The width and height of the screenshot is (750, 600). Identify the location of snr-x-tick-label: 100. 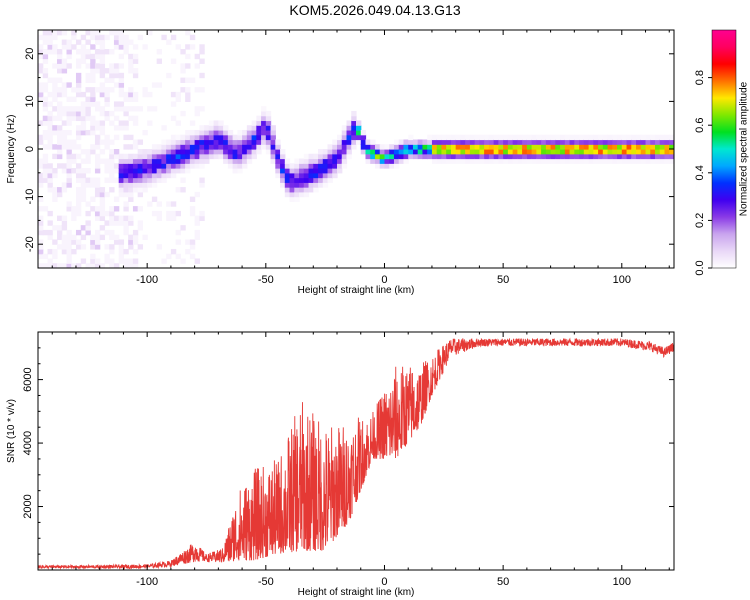
(622, 582).